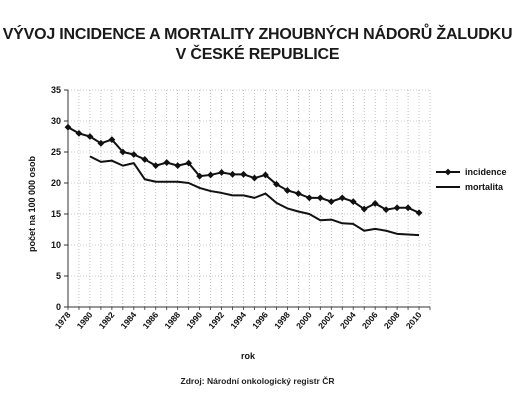 This screenshot has height=417, width=515. I want to click on y-tick-label: 20, so click(56, 183).